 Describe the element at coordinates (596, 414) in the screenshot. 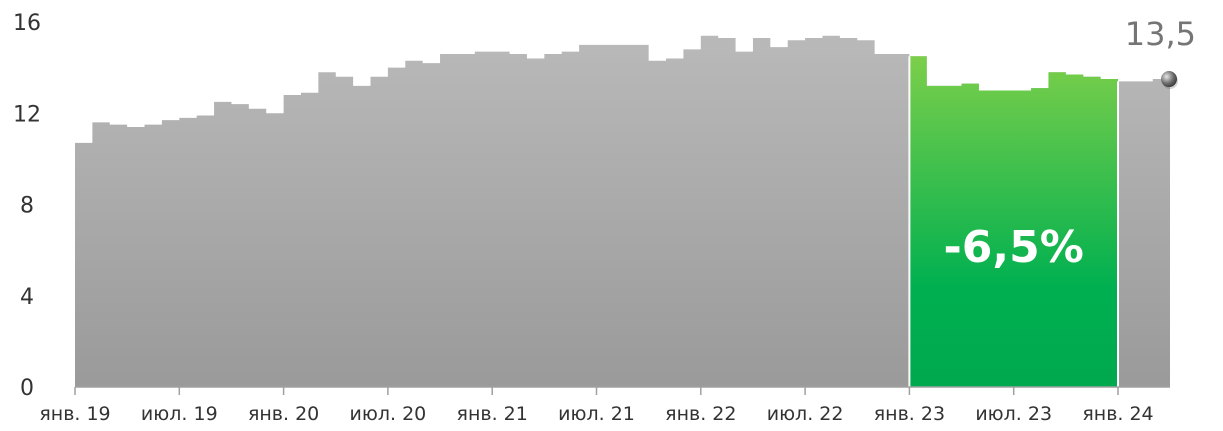

I see `x-tick-label: июл. 21` at that location.